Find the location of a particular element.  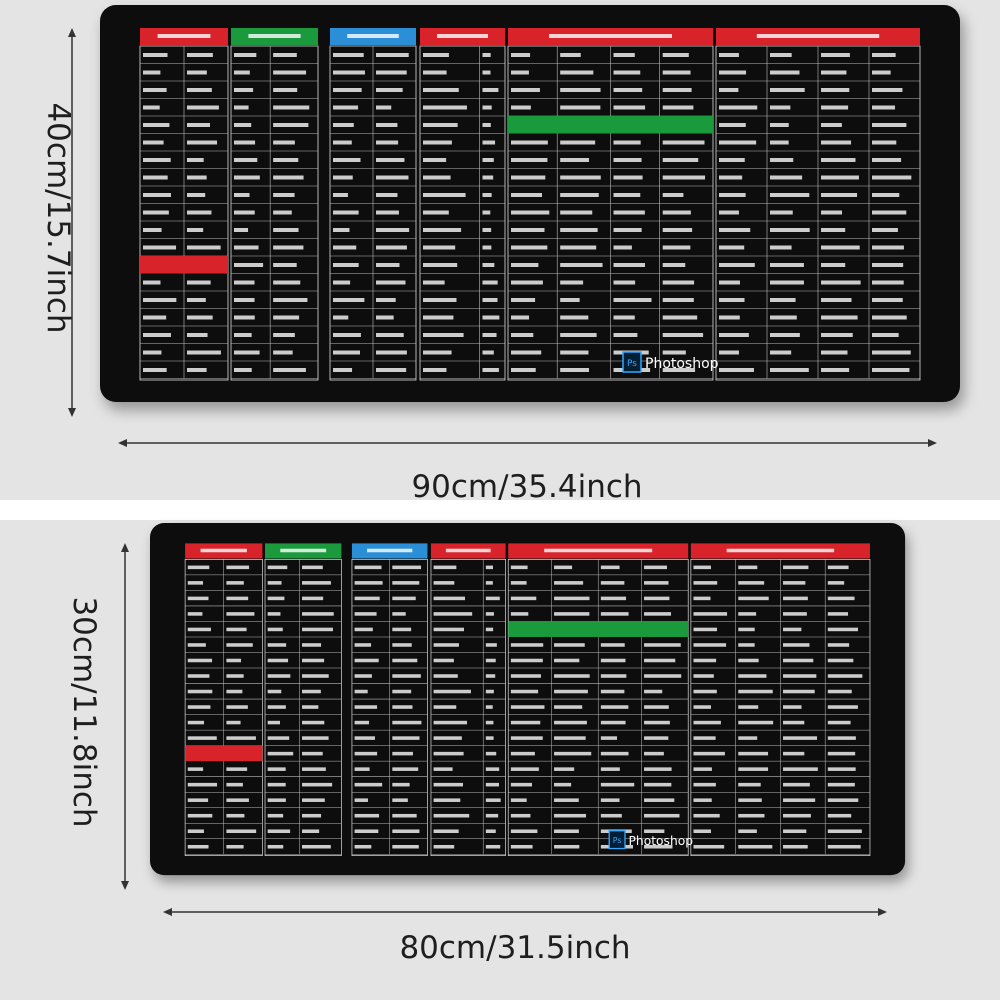

logo-text: Photoshop is located at coordinates (682, 364).